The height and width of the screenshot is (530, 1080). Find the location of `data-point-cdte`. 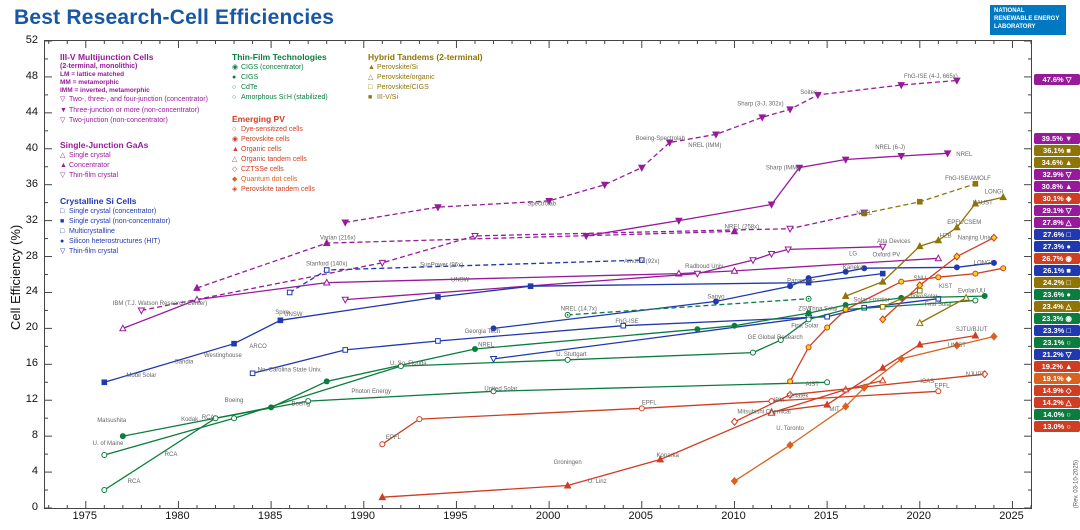

data-point-cdte is located at coordinates (234, 418).